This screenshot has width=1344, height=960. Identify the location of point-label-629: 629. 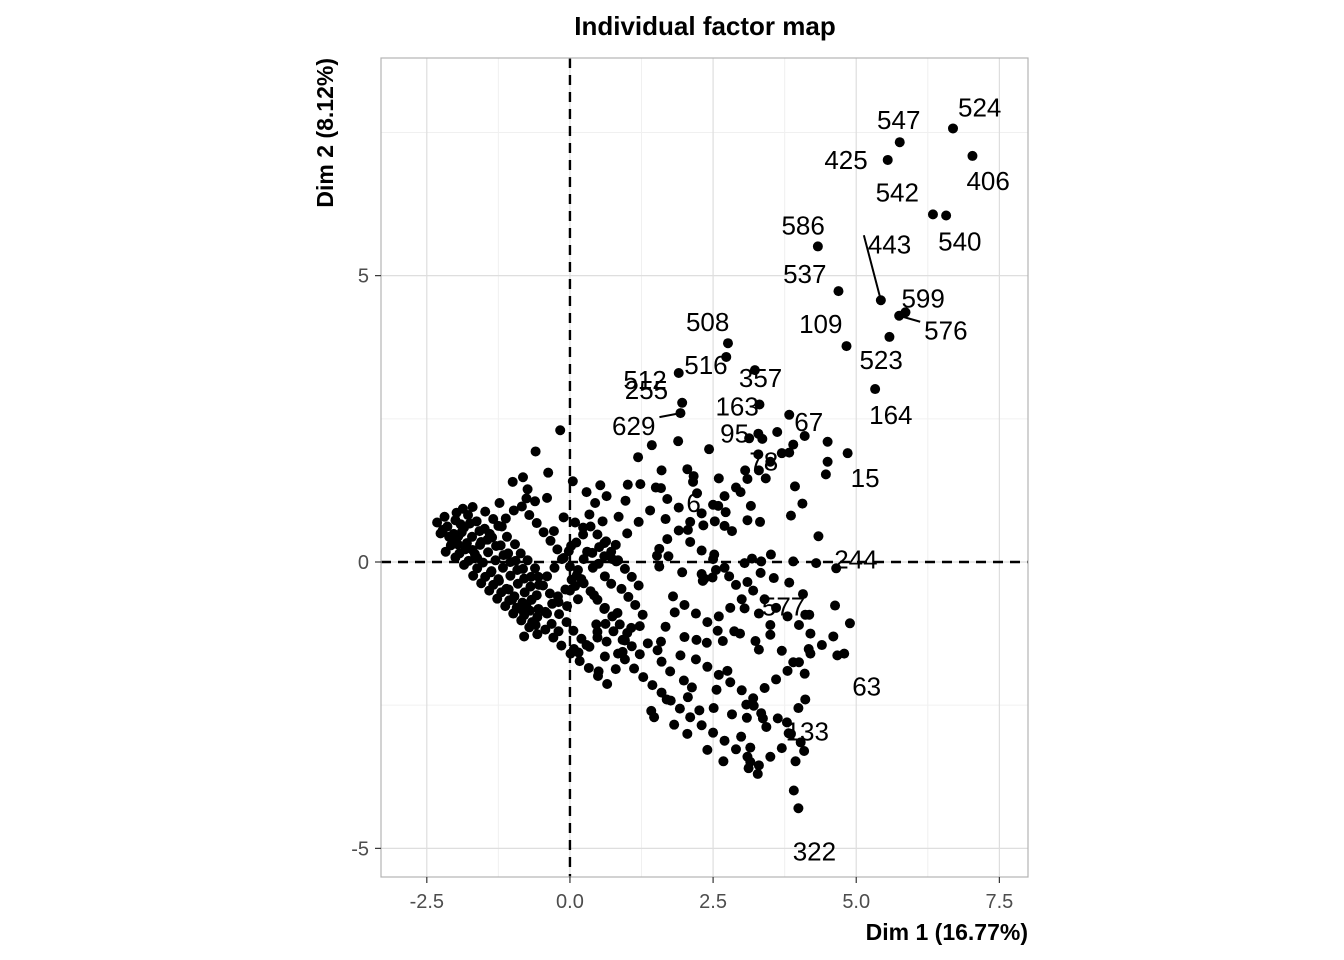
(633, 426).